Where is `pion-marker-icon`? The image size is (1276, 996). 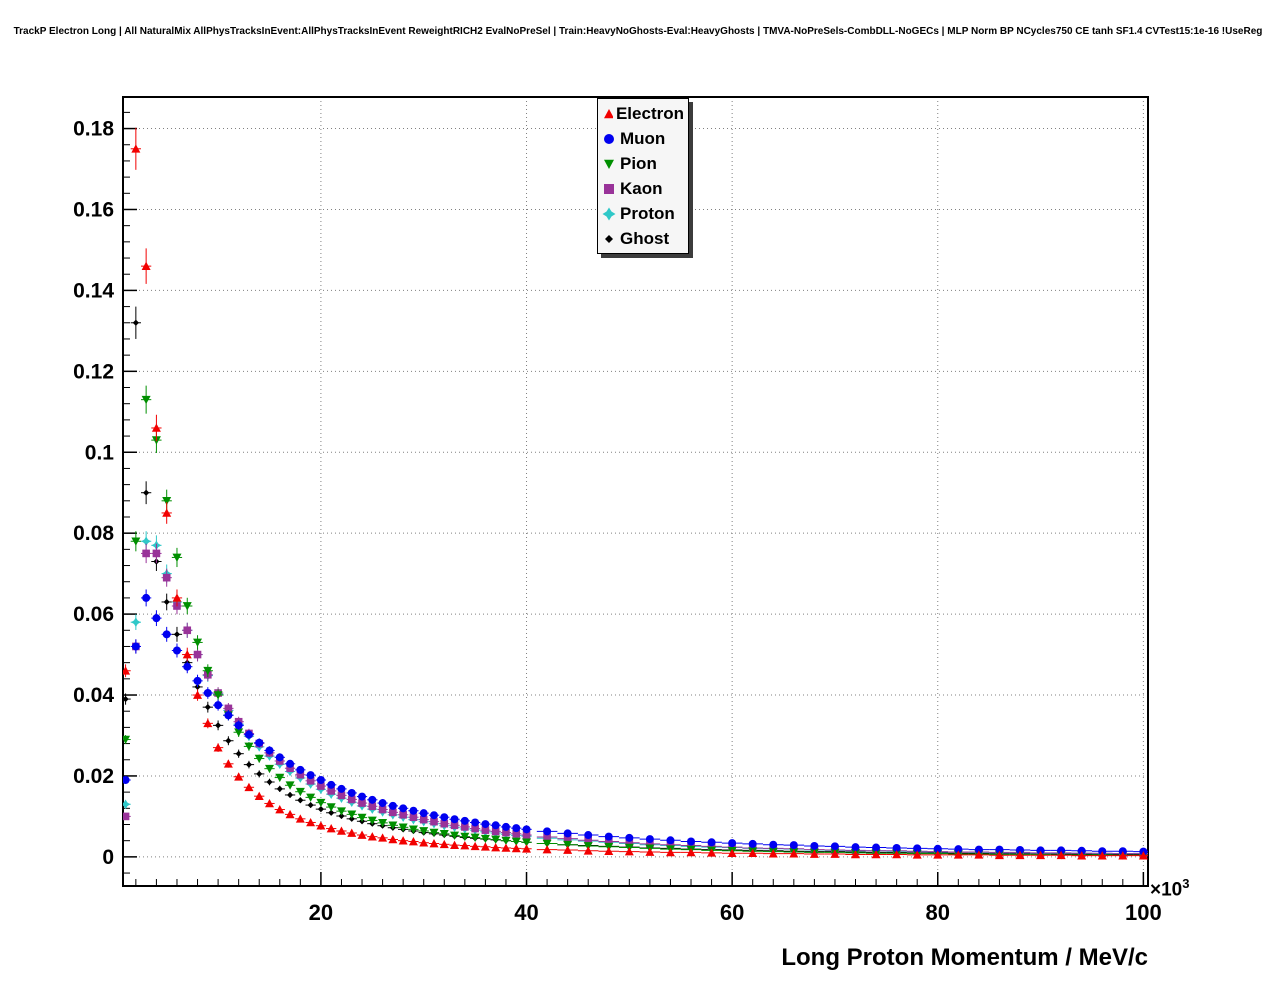 pion-marker-icon is located at coordinates (609, 164).